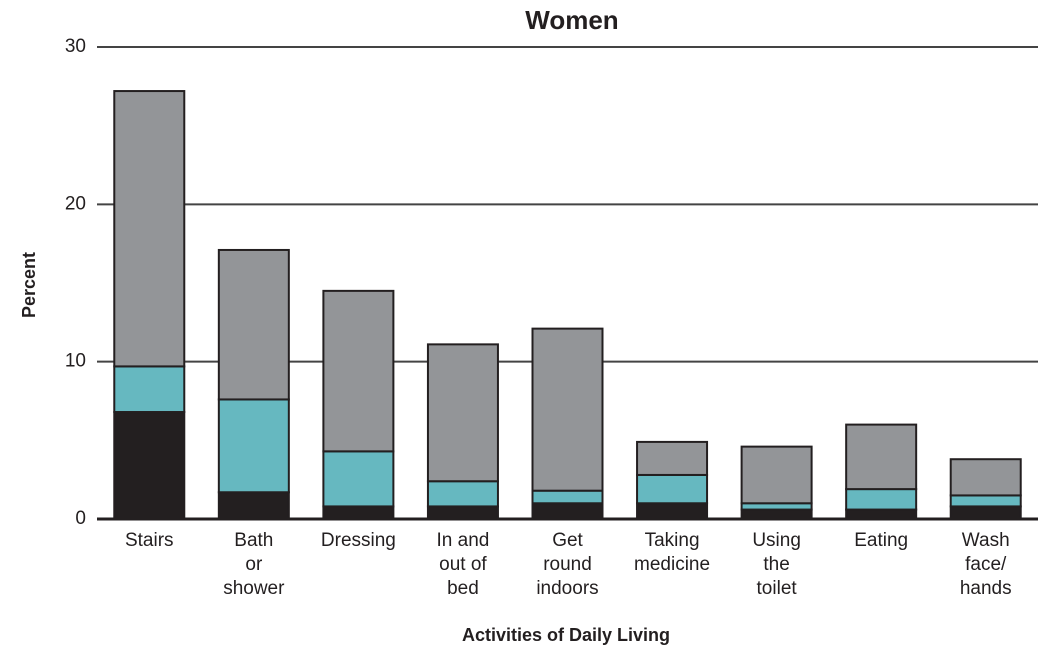 This screenshot has width=1038, height=649. Describe the element at coordinates (567, 564) in the screenshot. I see `x-tick-label: Get round indoors` at that location.